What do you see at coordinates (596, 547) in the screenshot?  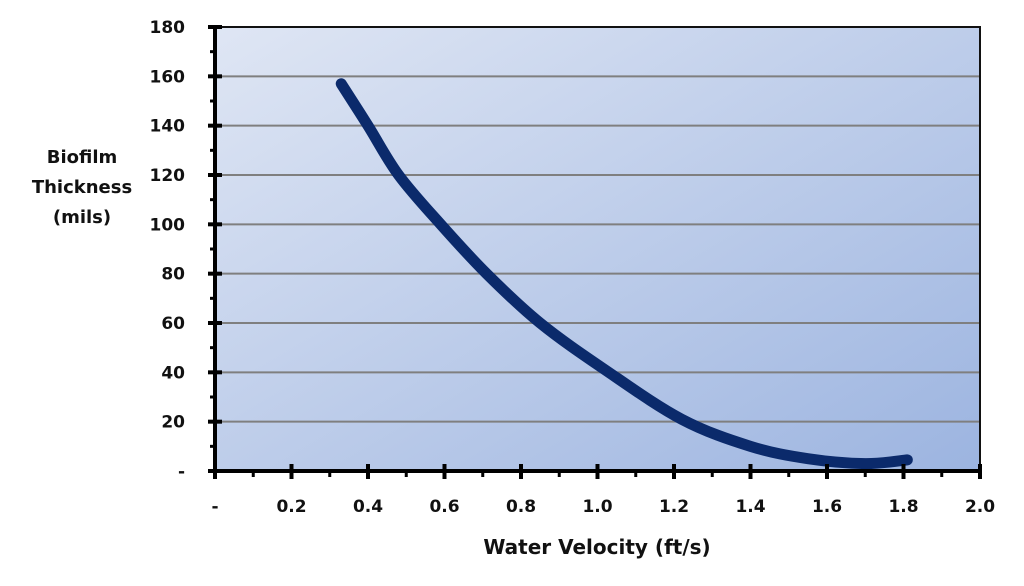 I see `x-axis-title: Water Velocity (ft/s)` at bounding box center [596, 547].